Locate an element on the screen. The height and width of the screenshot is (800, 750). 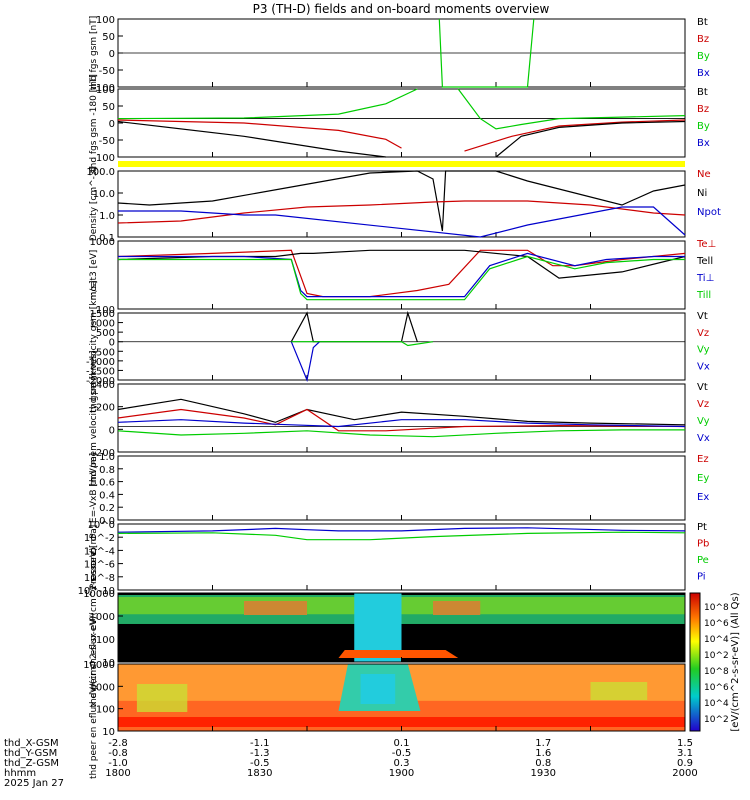
series-Tell-line is located at coordinates (401, 264).